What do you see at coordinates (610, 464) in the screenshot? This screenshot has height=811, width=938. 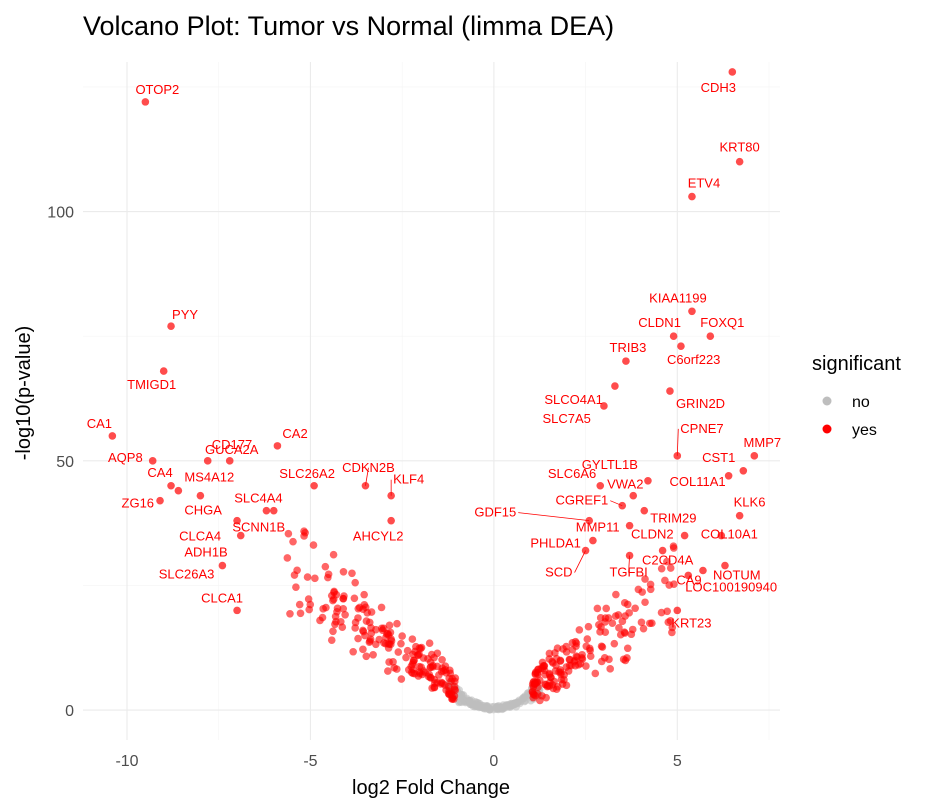 I see `gene-label-gyltl1b: GYLTL1B` at bounding box center [610, 464].